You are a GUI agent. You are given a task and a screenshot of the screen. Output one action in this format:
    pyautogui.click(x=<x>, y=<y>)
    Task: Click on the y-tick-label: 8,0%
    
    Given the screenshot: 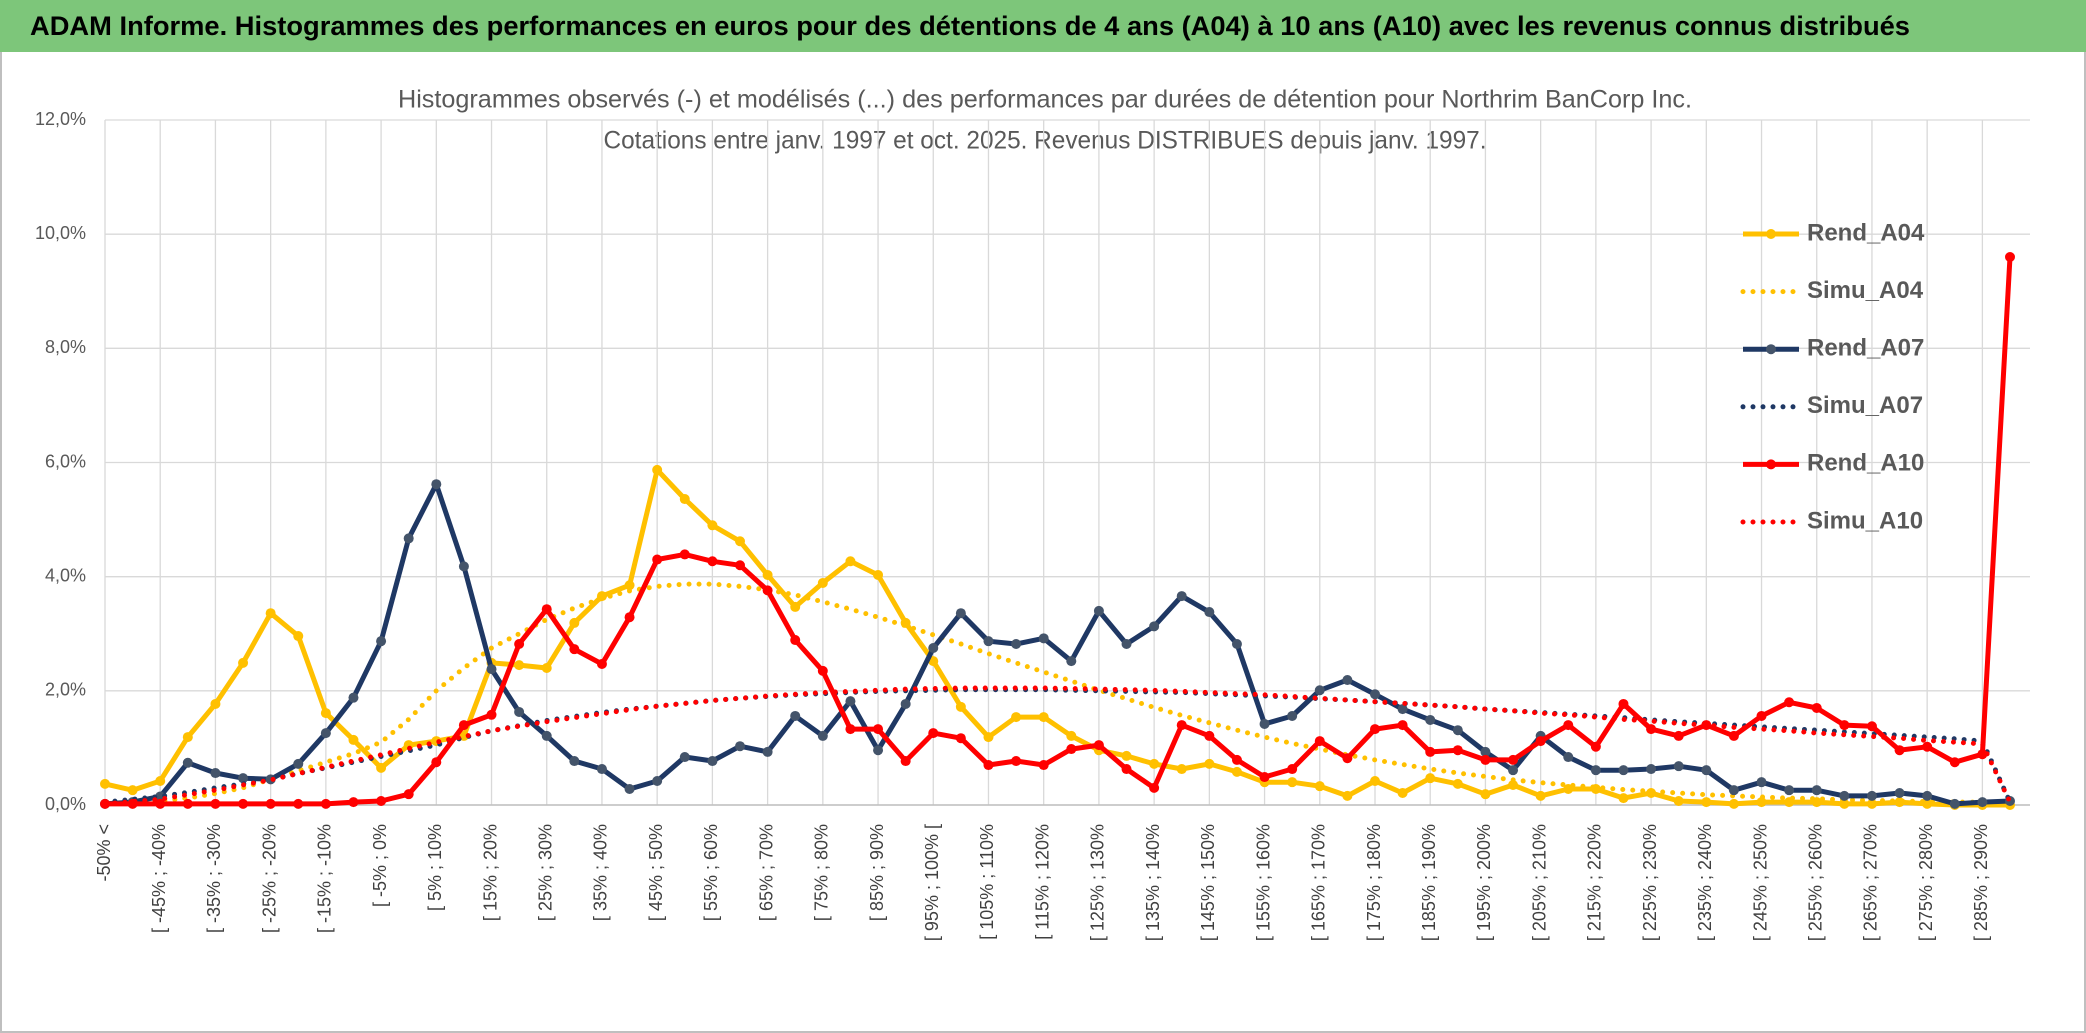 What is the action you would take?
    pyautogui.click(x=65, y=347)
    